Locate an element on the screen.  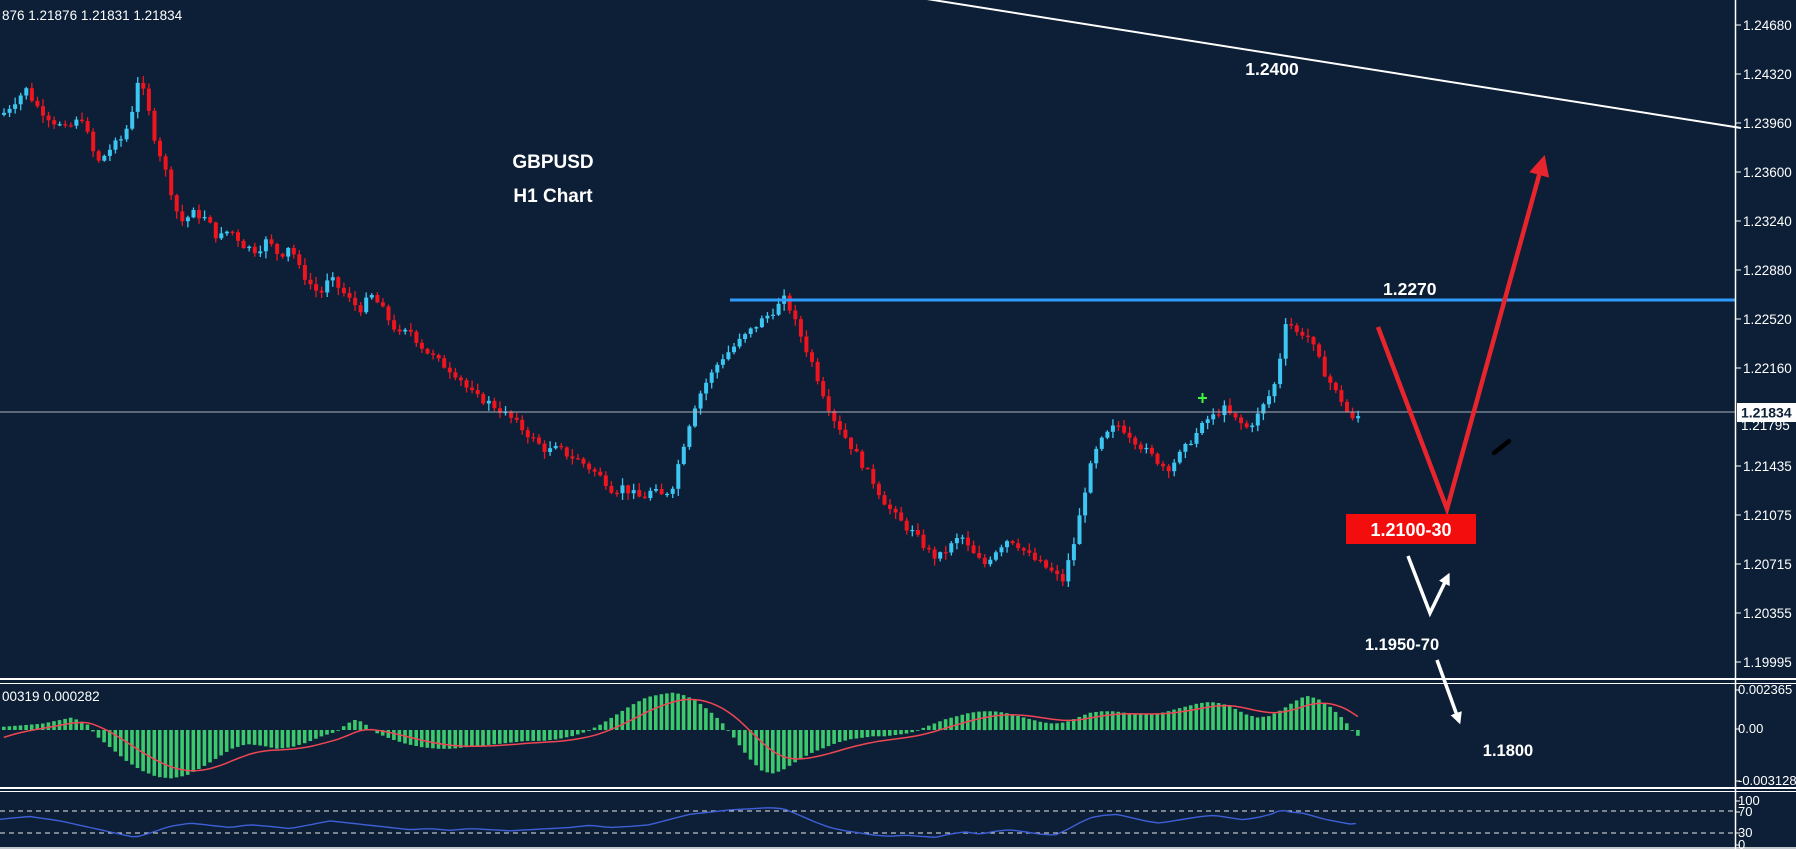
indicator-axis-label: 0 is located at coordinates (1741, 843).